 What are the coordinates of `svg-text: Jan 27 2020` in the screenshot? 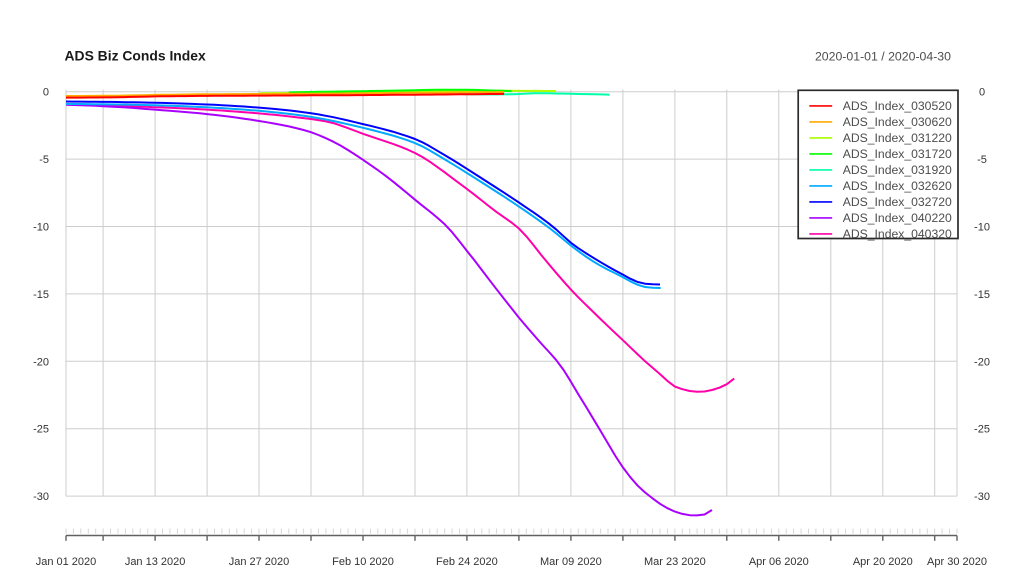 It's located at (259, 562).